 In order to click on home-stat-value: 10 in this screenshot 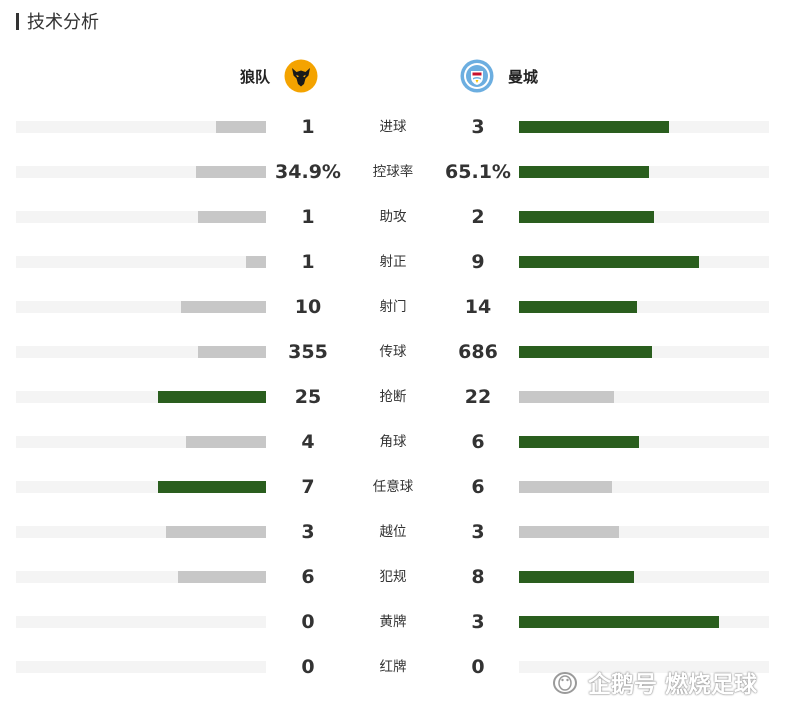, I will do `click(308, 307)`.